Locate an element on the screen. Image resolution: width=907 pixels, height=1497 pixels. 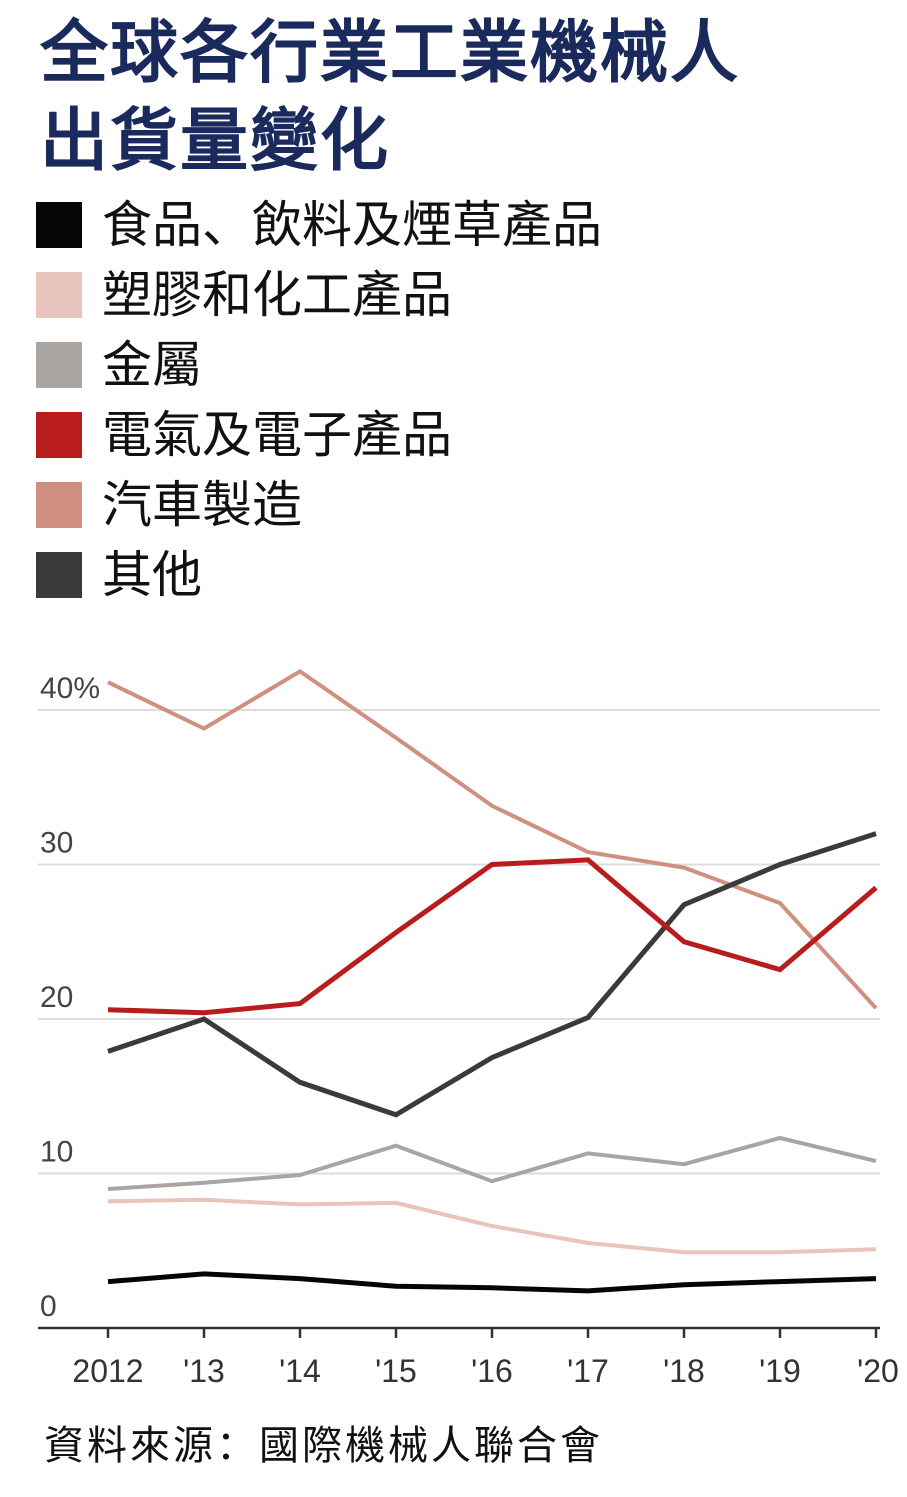
legend-swatch-other is located at coordinates (59, 575).